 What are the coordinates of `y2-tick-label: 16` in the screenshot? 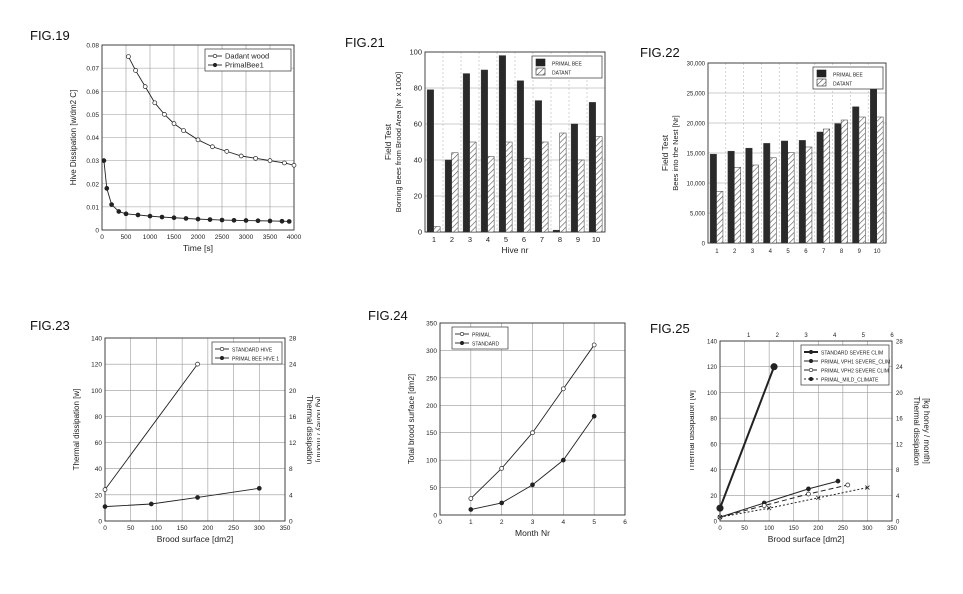 It's located at (899, 420).